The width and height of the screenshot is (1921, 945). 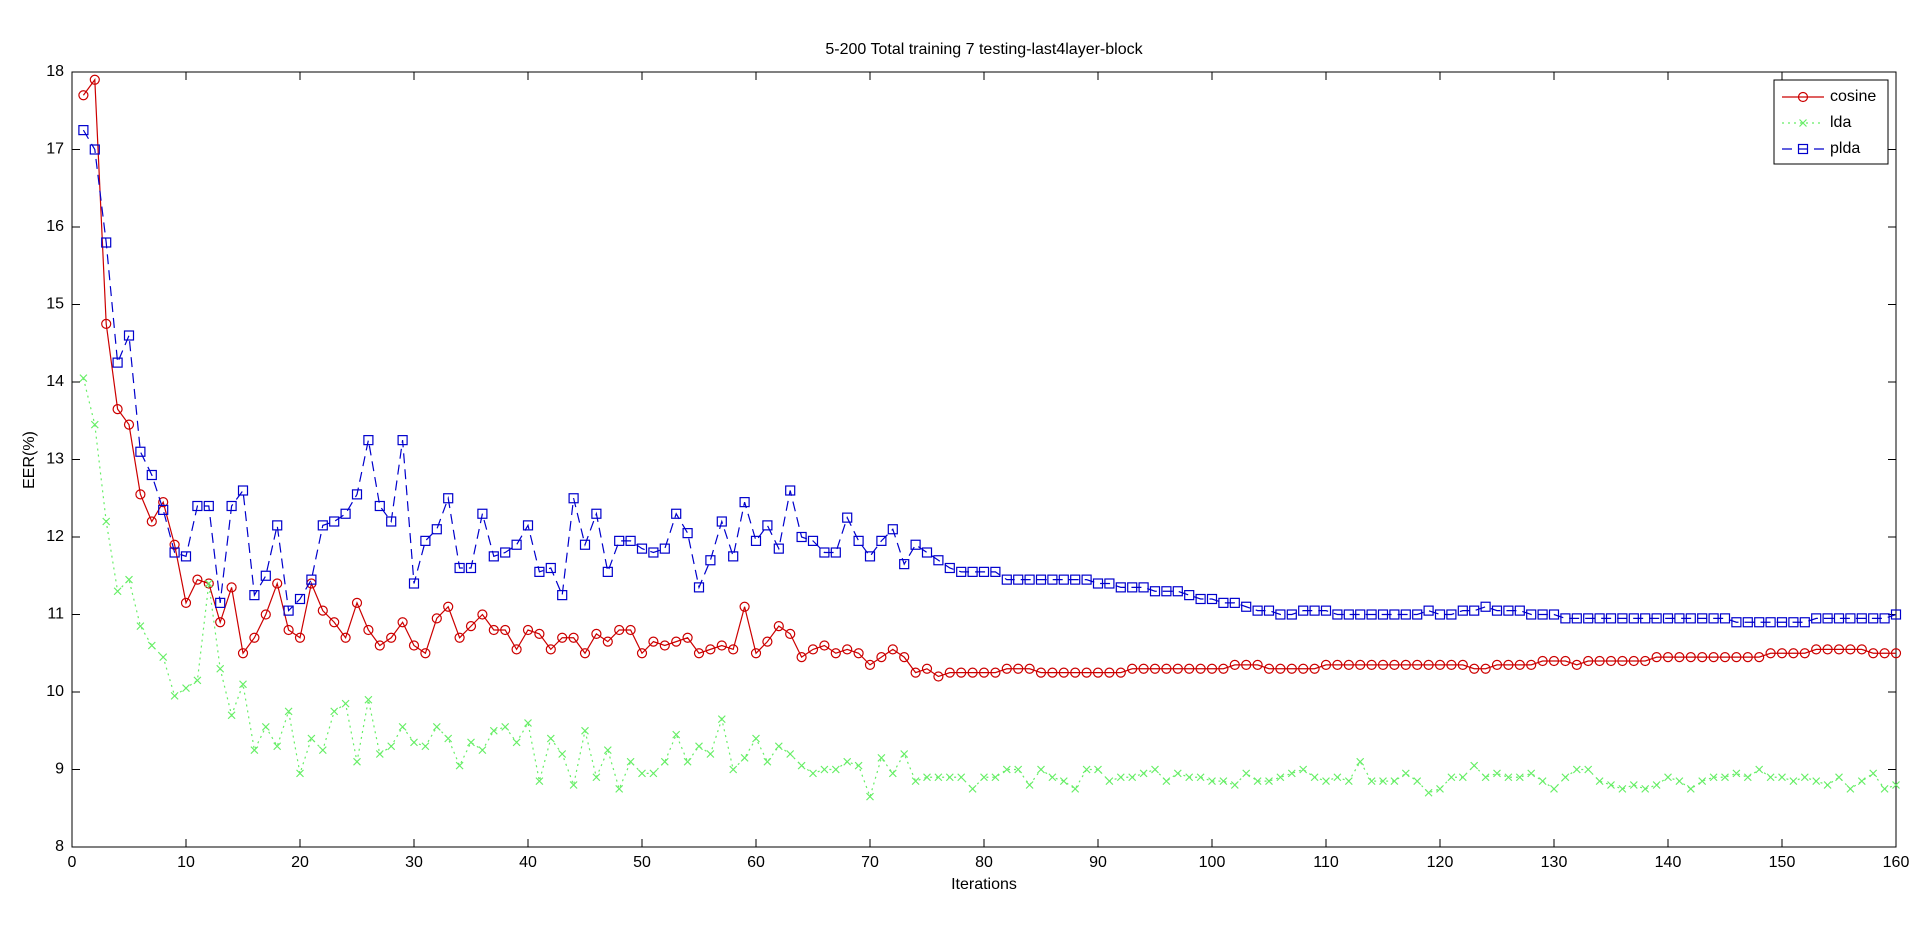 What do you see at coordinates (59, 846) in the screenshot?
I see `y-tick-label: 8` at bounding box center [59, 846].